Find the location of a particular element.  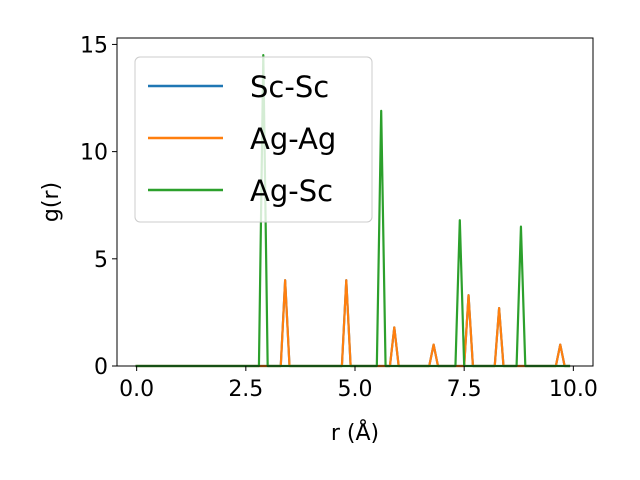

y-tick-label: 0 is located at coordinates (101, 367).